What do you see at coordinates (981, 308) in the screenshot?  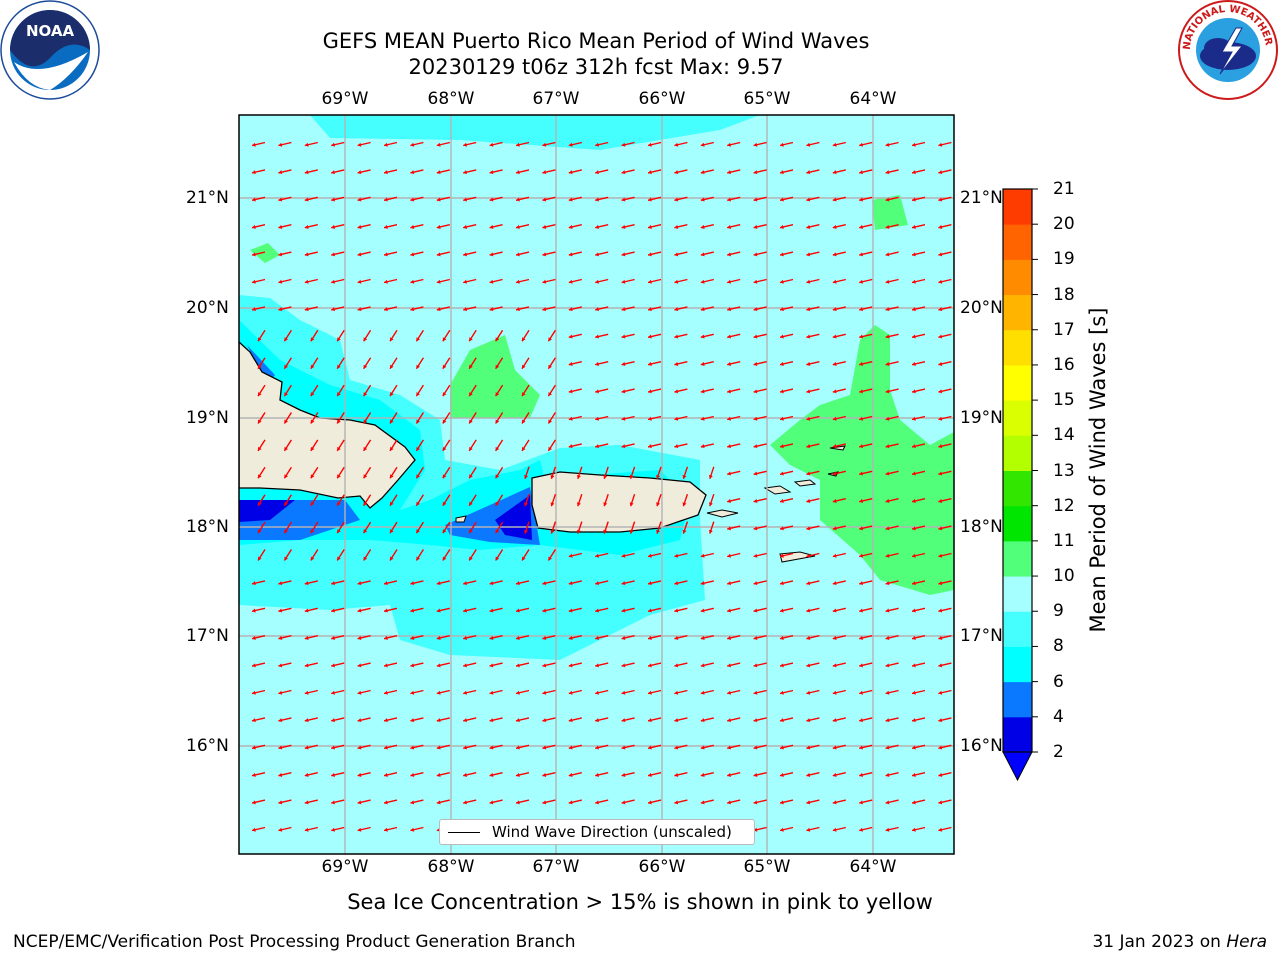 I see `lat-label-right: 20°N` at bounding box center [981, 308].